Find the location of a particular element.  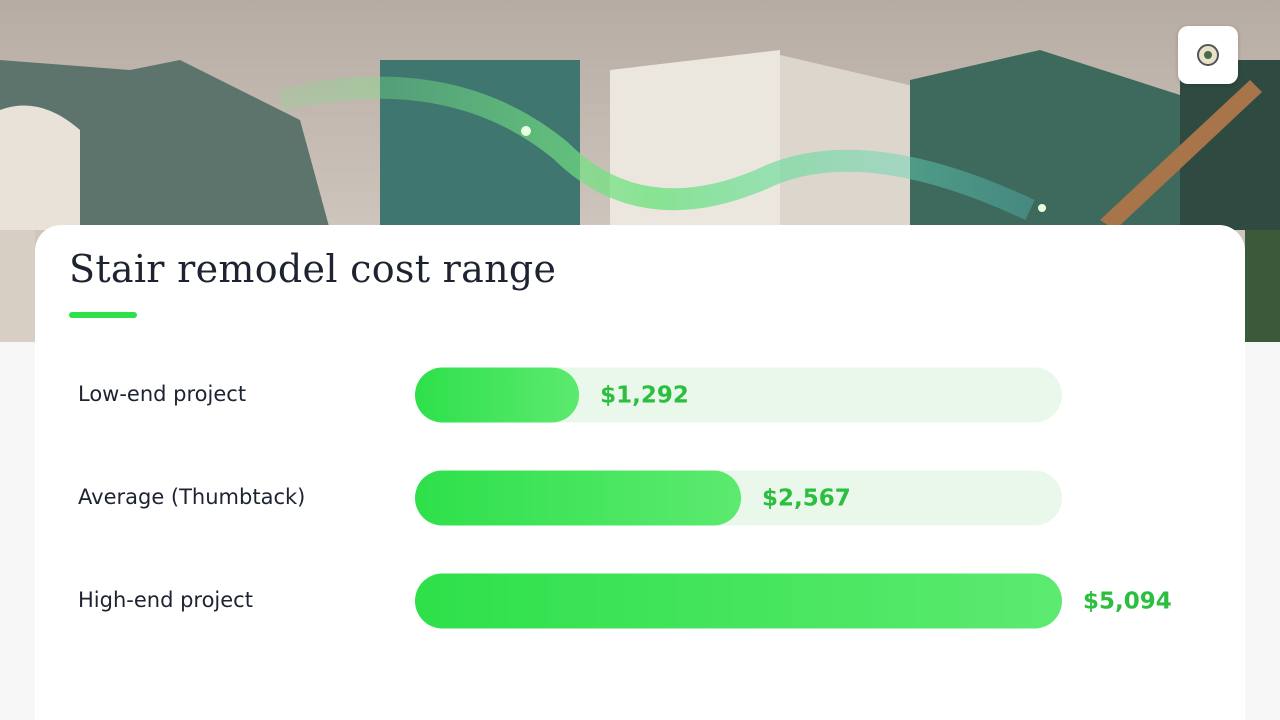

value-label: $5,094 is located at coordinates (1127, 602).